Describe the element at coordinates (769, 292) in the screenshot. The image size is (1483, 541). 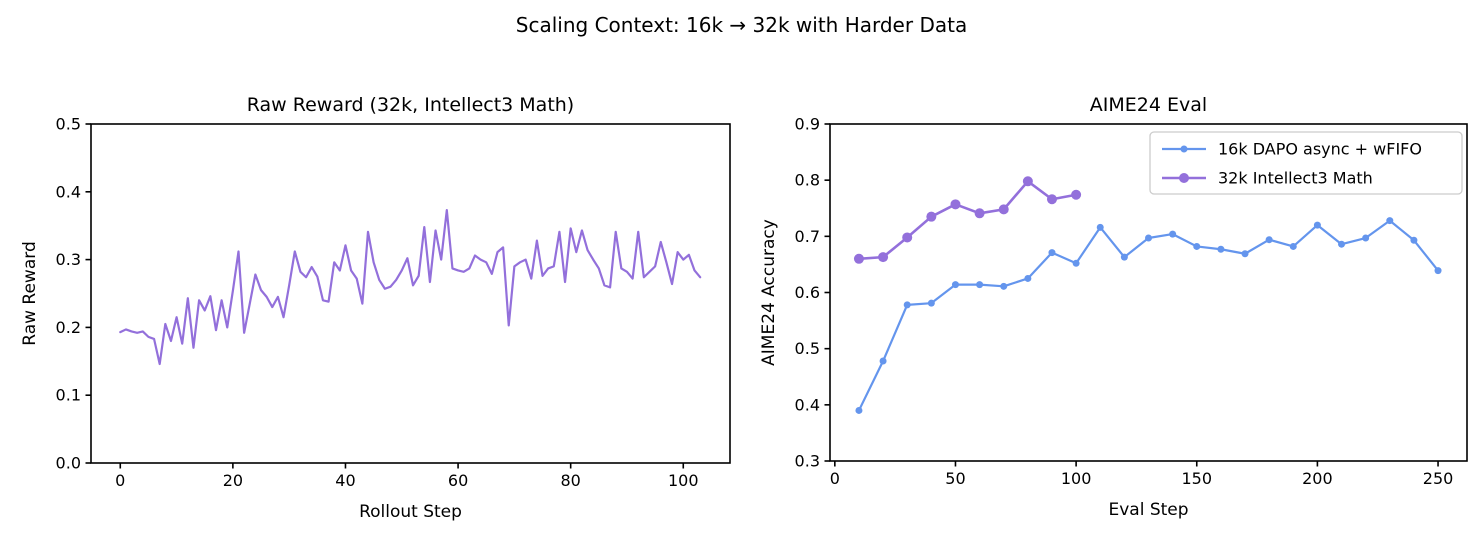
I see `y-axis-label: AIME24 Accuracy` at that location.